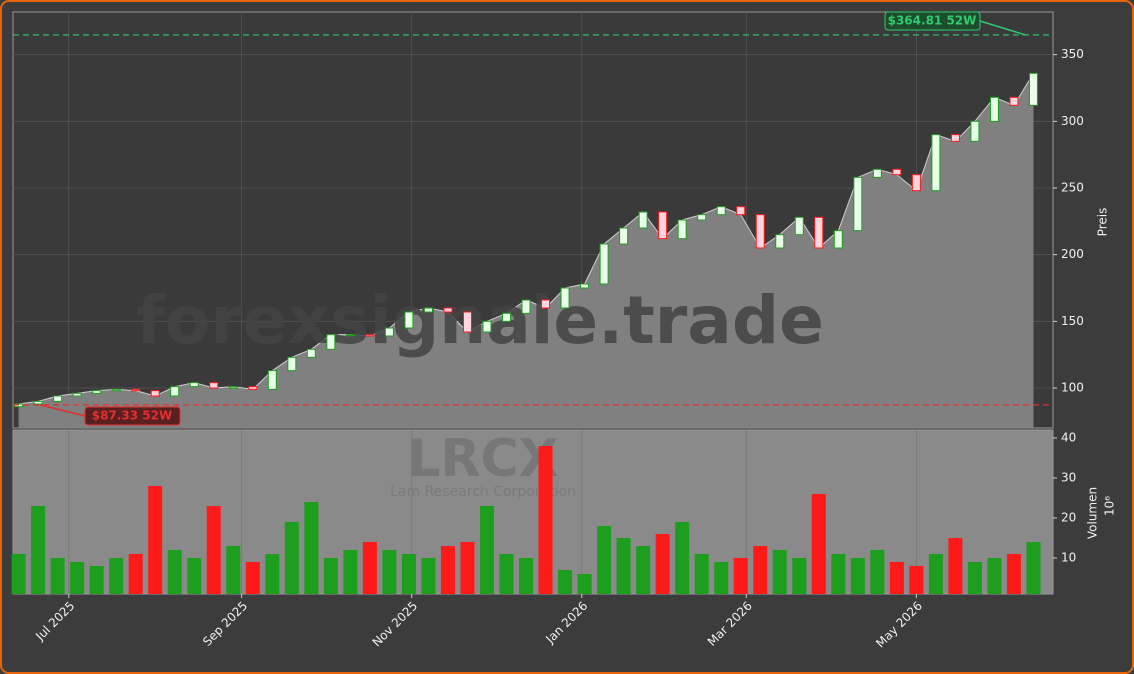 The image size is (1134, 674). What do you see at coordinates (1103, 222) in the screenshot?
I see `y-axis-label: Preis` at bounding box center [1103, 222].